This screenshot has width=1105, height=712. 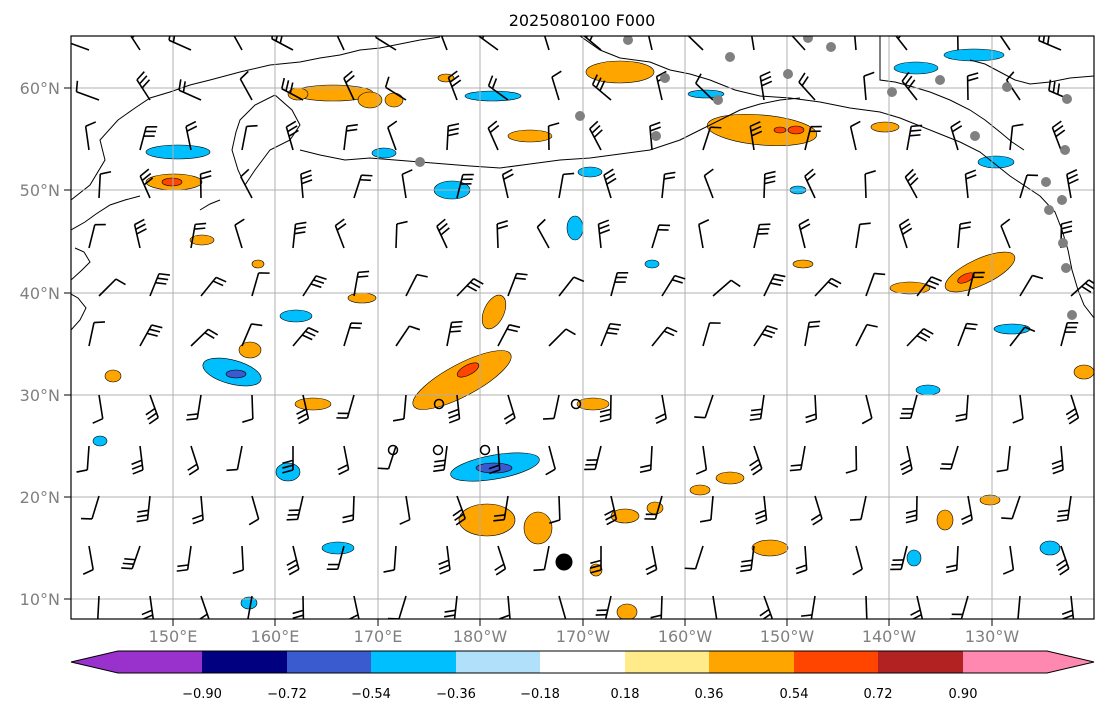 I want to click on lon-label-160e: 160°E, so click(x=275, y=636).